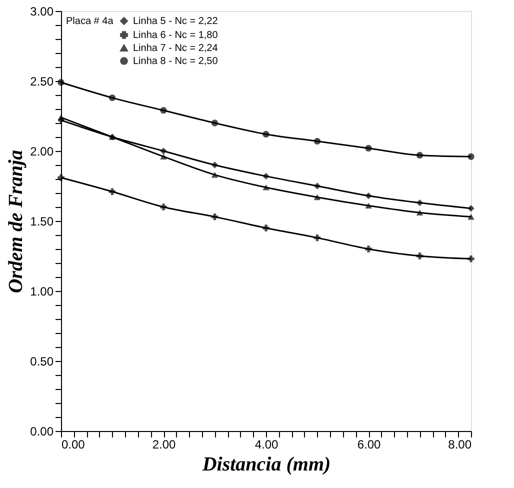  What do you see at coordinates (460, 445) in the screenshot?
I see `x-tick-label: 8.00` at bounding box center [460, 445].